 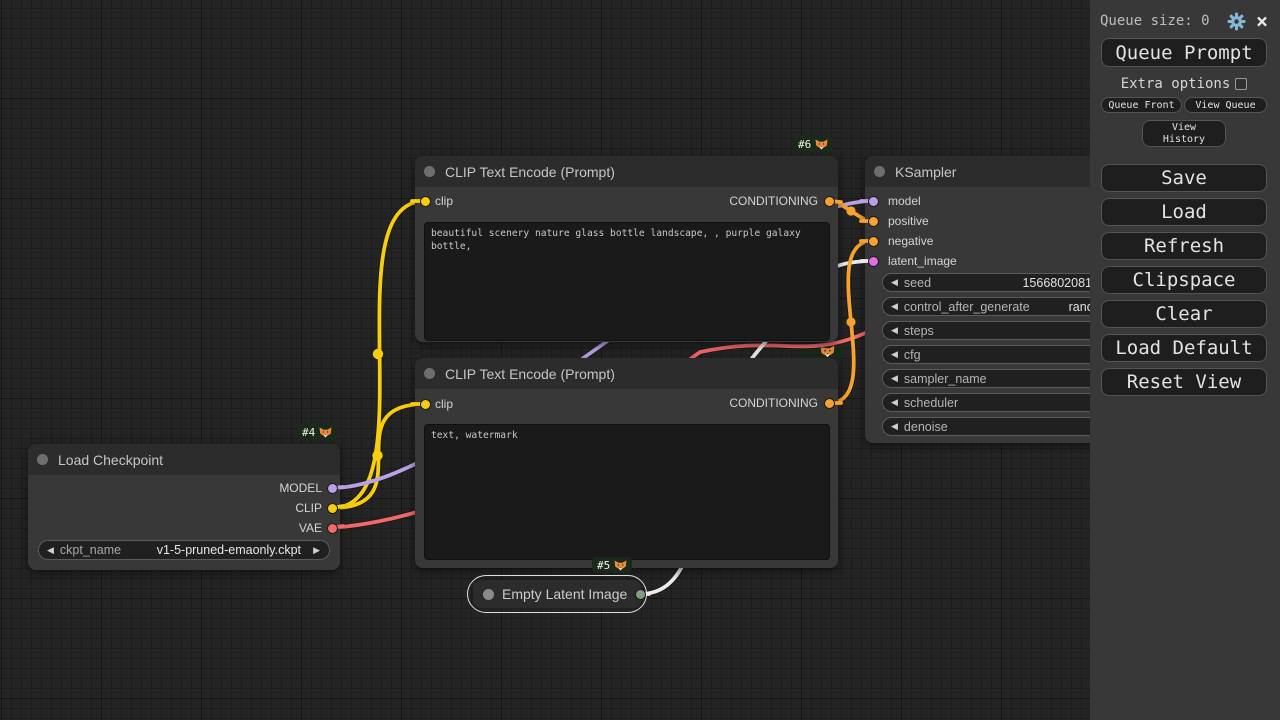 I want to click on port-clip-output, so click(x=332, y=508).